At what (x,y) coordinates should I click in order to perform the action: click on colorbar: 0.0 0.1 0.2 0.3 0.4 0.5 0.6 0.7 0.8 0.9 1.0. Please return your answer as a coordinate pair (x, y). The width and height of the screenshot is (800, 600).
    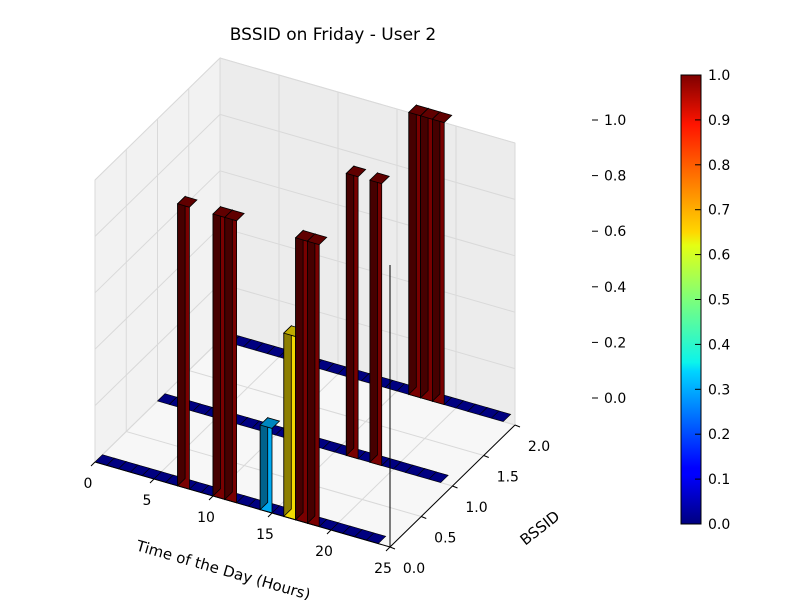
    Looking at the image, I should click on (705, 300).